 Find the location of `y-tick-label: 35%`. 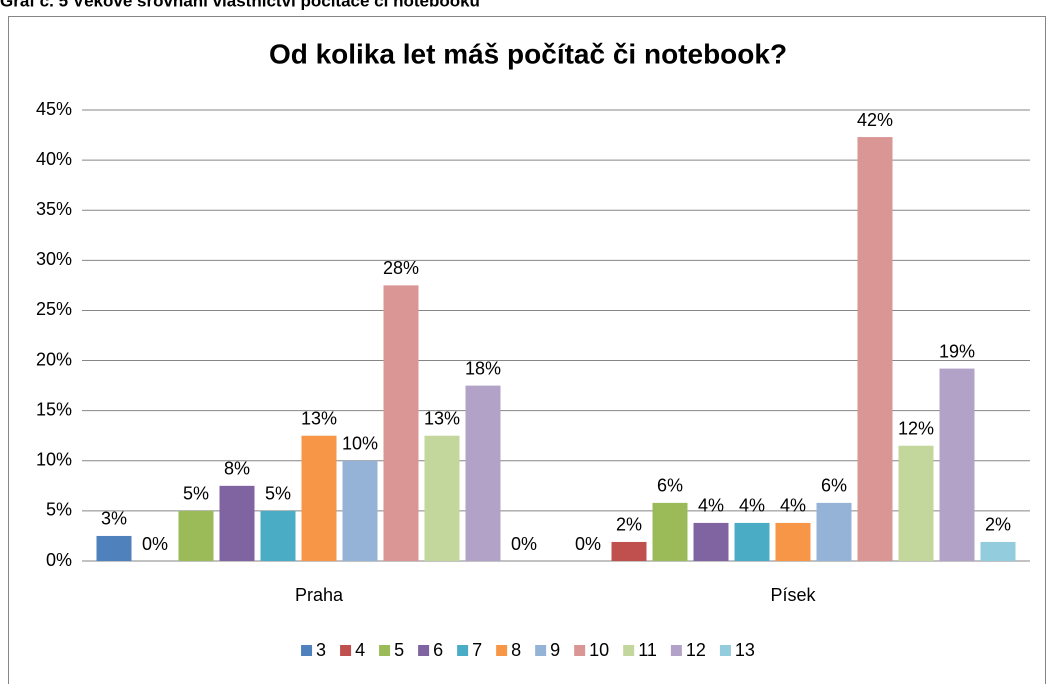

y-tick-label: 35% is located at coordinates (54, 209).